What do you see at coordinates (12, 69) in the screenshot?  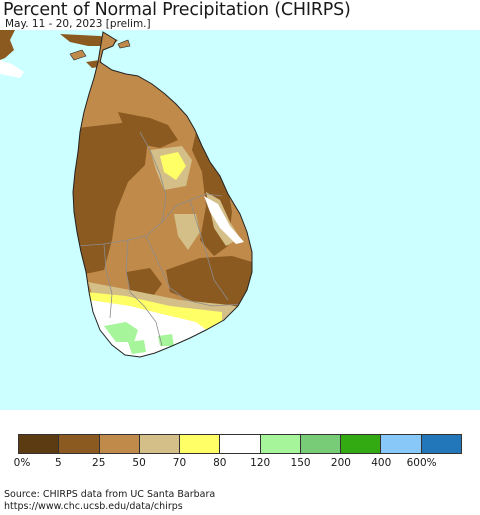 I see `india-coast-shallow` at bounding box center [12, 69].